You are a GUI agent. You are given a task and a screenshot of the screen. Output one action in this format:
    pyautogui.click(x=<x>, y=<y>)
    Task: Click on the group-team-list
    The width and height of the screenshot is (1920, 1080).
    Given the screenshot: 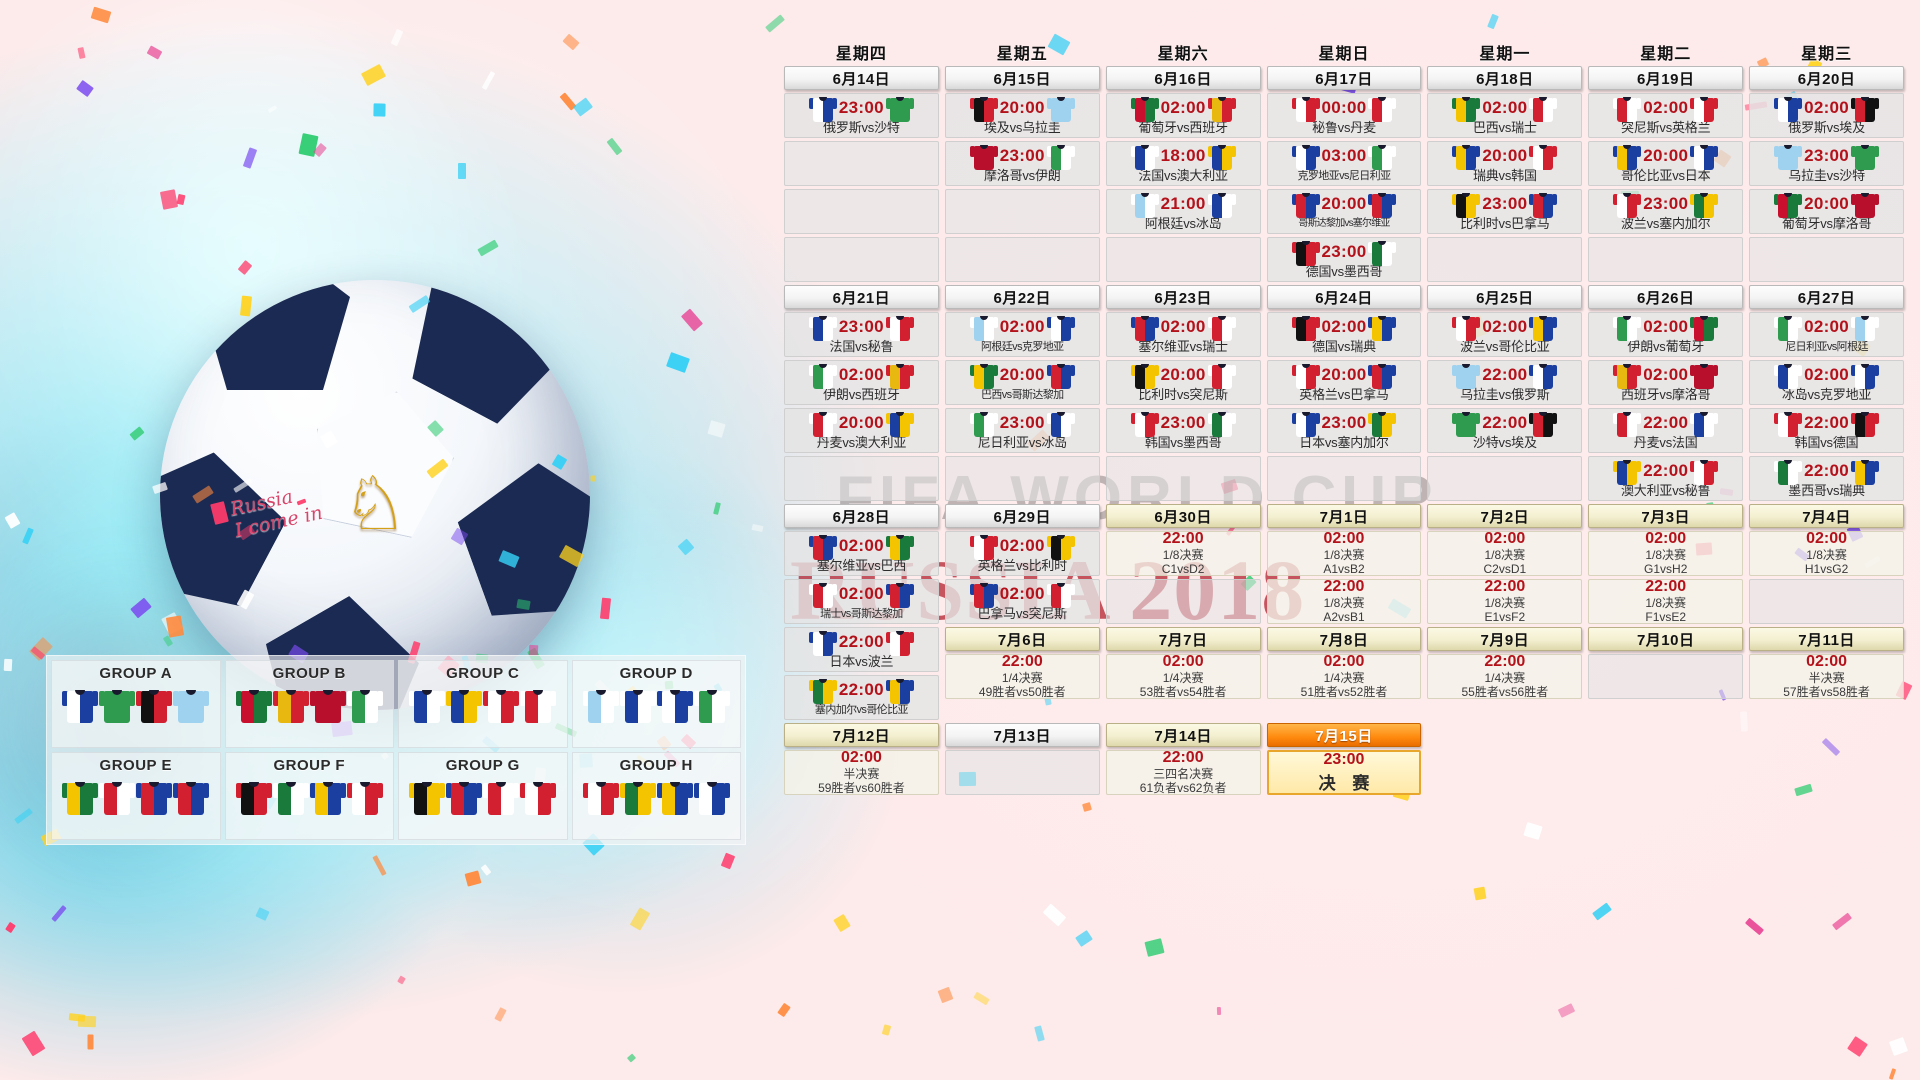 What is the action you would take?
    pyautogui.click(x=309, y=797)
    